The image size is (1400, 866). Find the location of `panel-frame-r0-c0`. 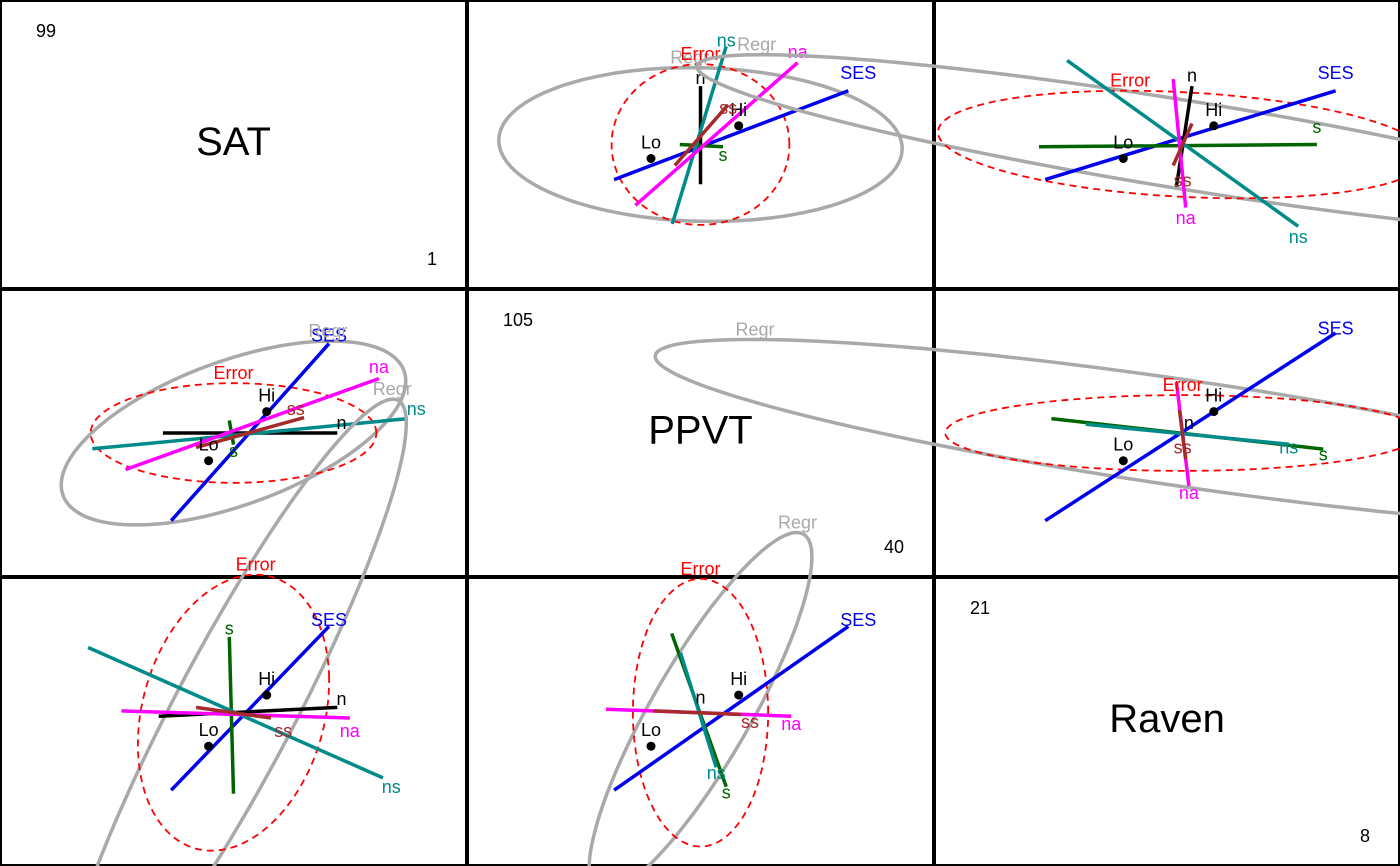

panel-frame-r0-c0 is located at coordinates (233, 144).